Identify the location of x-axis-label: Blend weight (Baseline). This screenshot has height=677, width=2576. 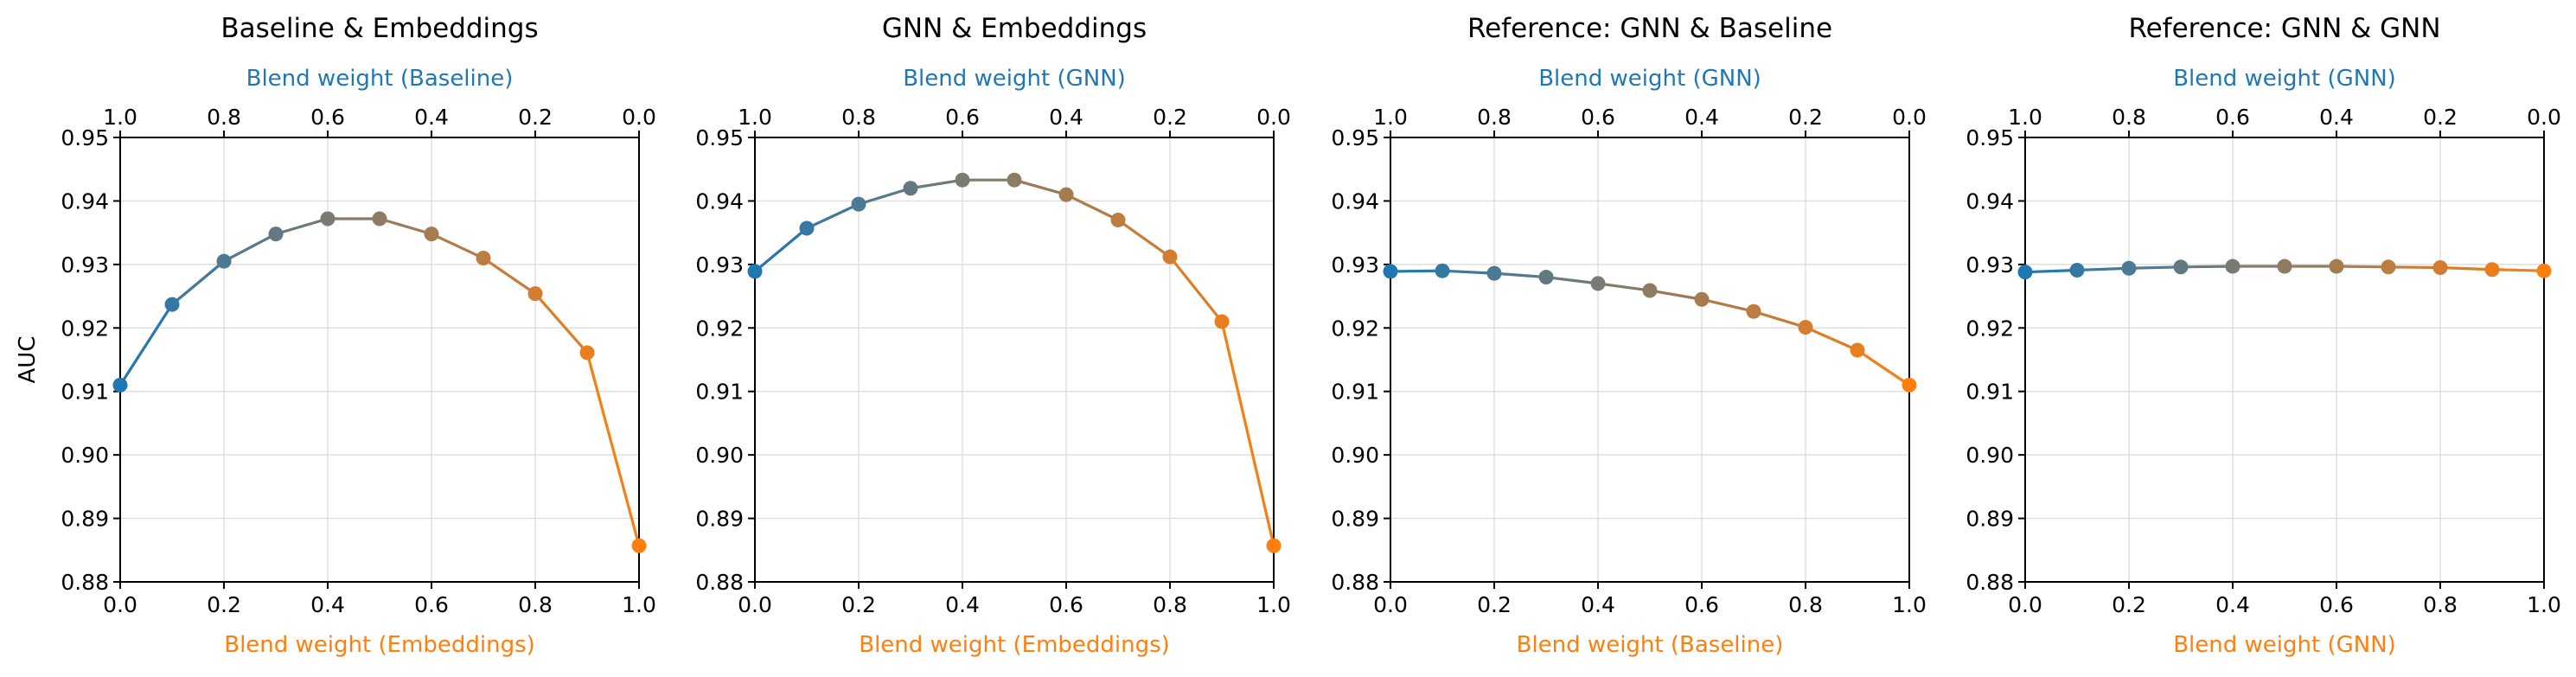
(1650, 645).